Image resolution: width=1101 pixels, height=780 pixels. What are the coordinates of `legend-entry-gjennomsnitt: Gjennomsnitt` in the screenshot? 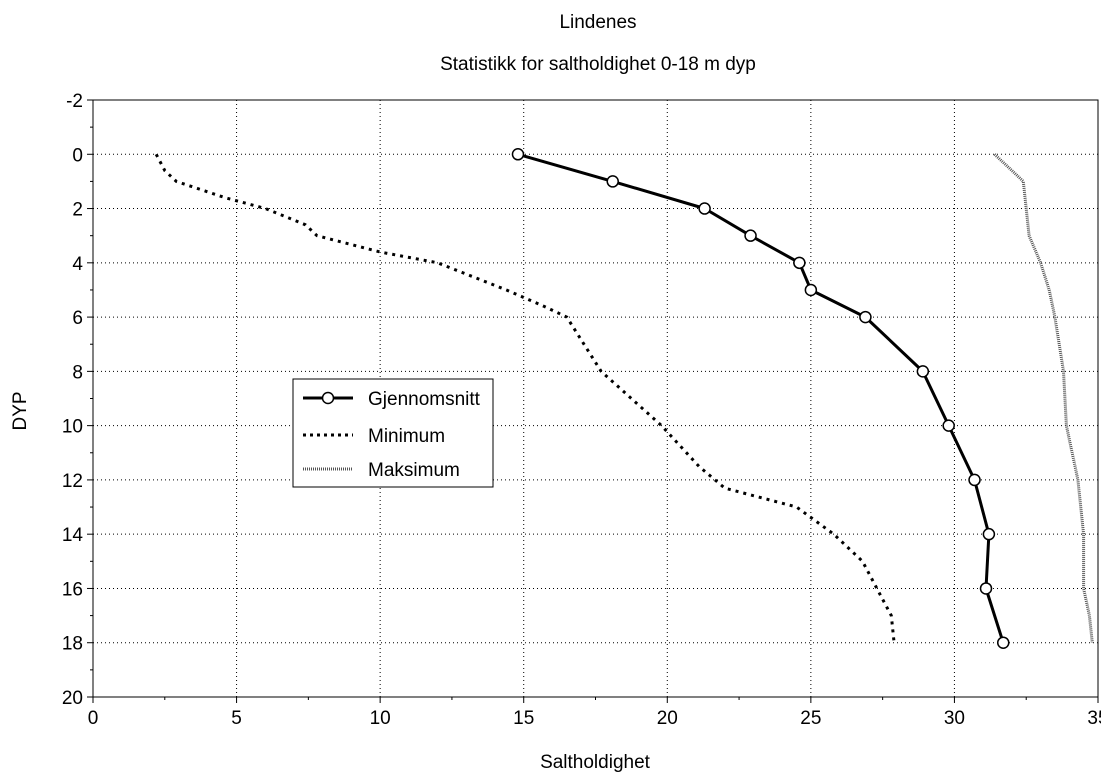 It's located at (392, 399).